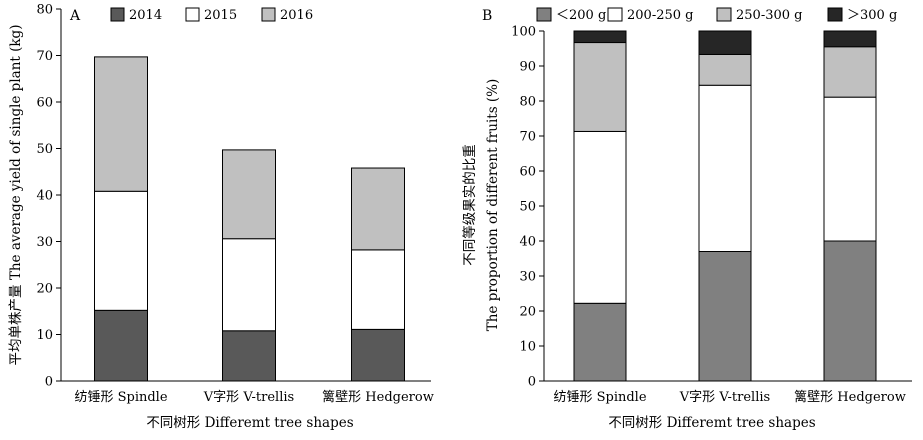 The height and width of the screenshot is (440, 923). Describe the element at coordinates (44, 289) in the screenshot. I see `y-tick-label-a-2: 20` at that location.